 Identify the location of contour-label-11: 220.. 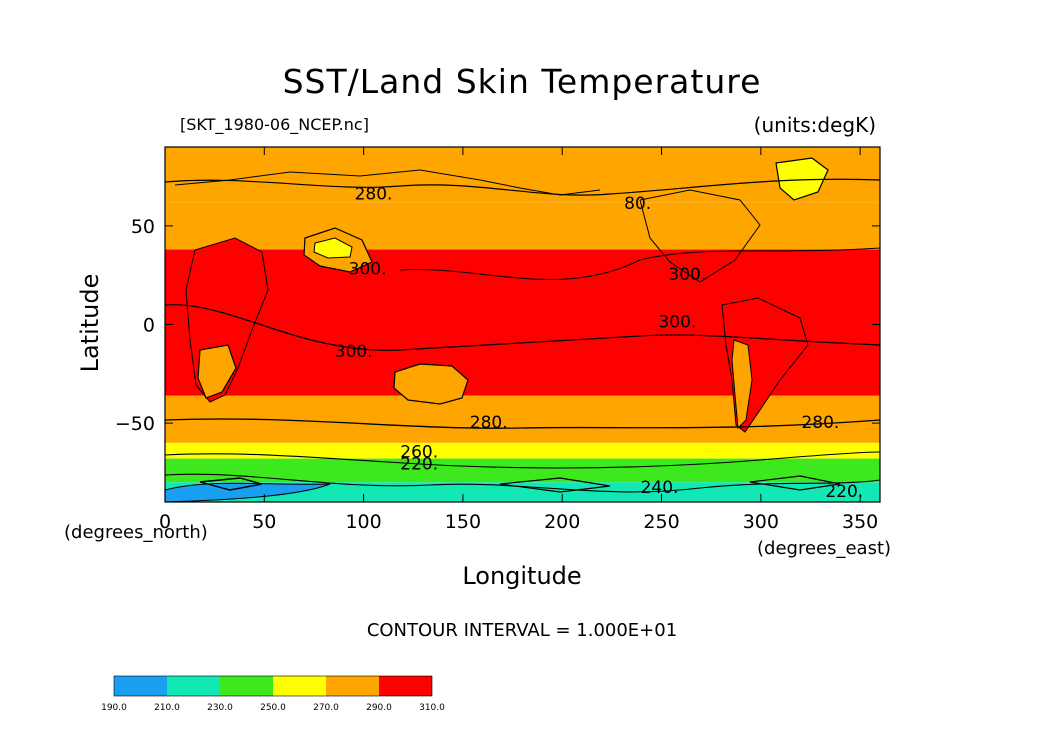
(844, 492).